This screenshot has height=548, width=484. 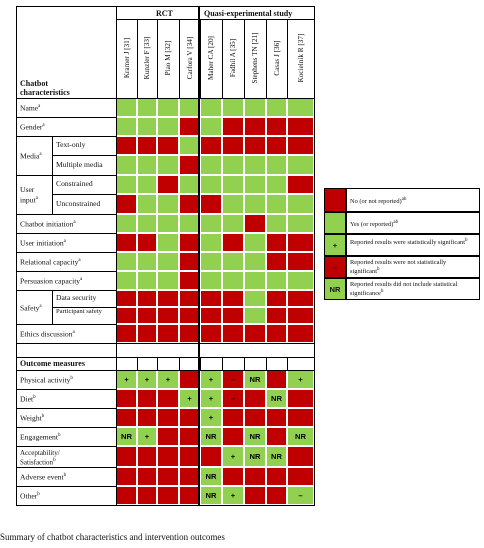 I want to click on row-sublabel: Text-only, so click(x=71, y=144).